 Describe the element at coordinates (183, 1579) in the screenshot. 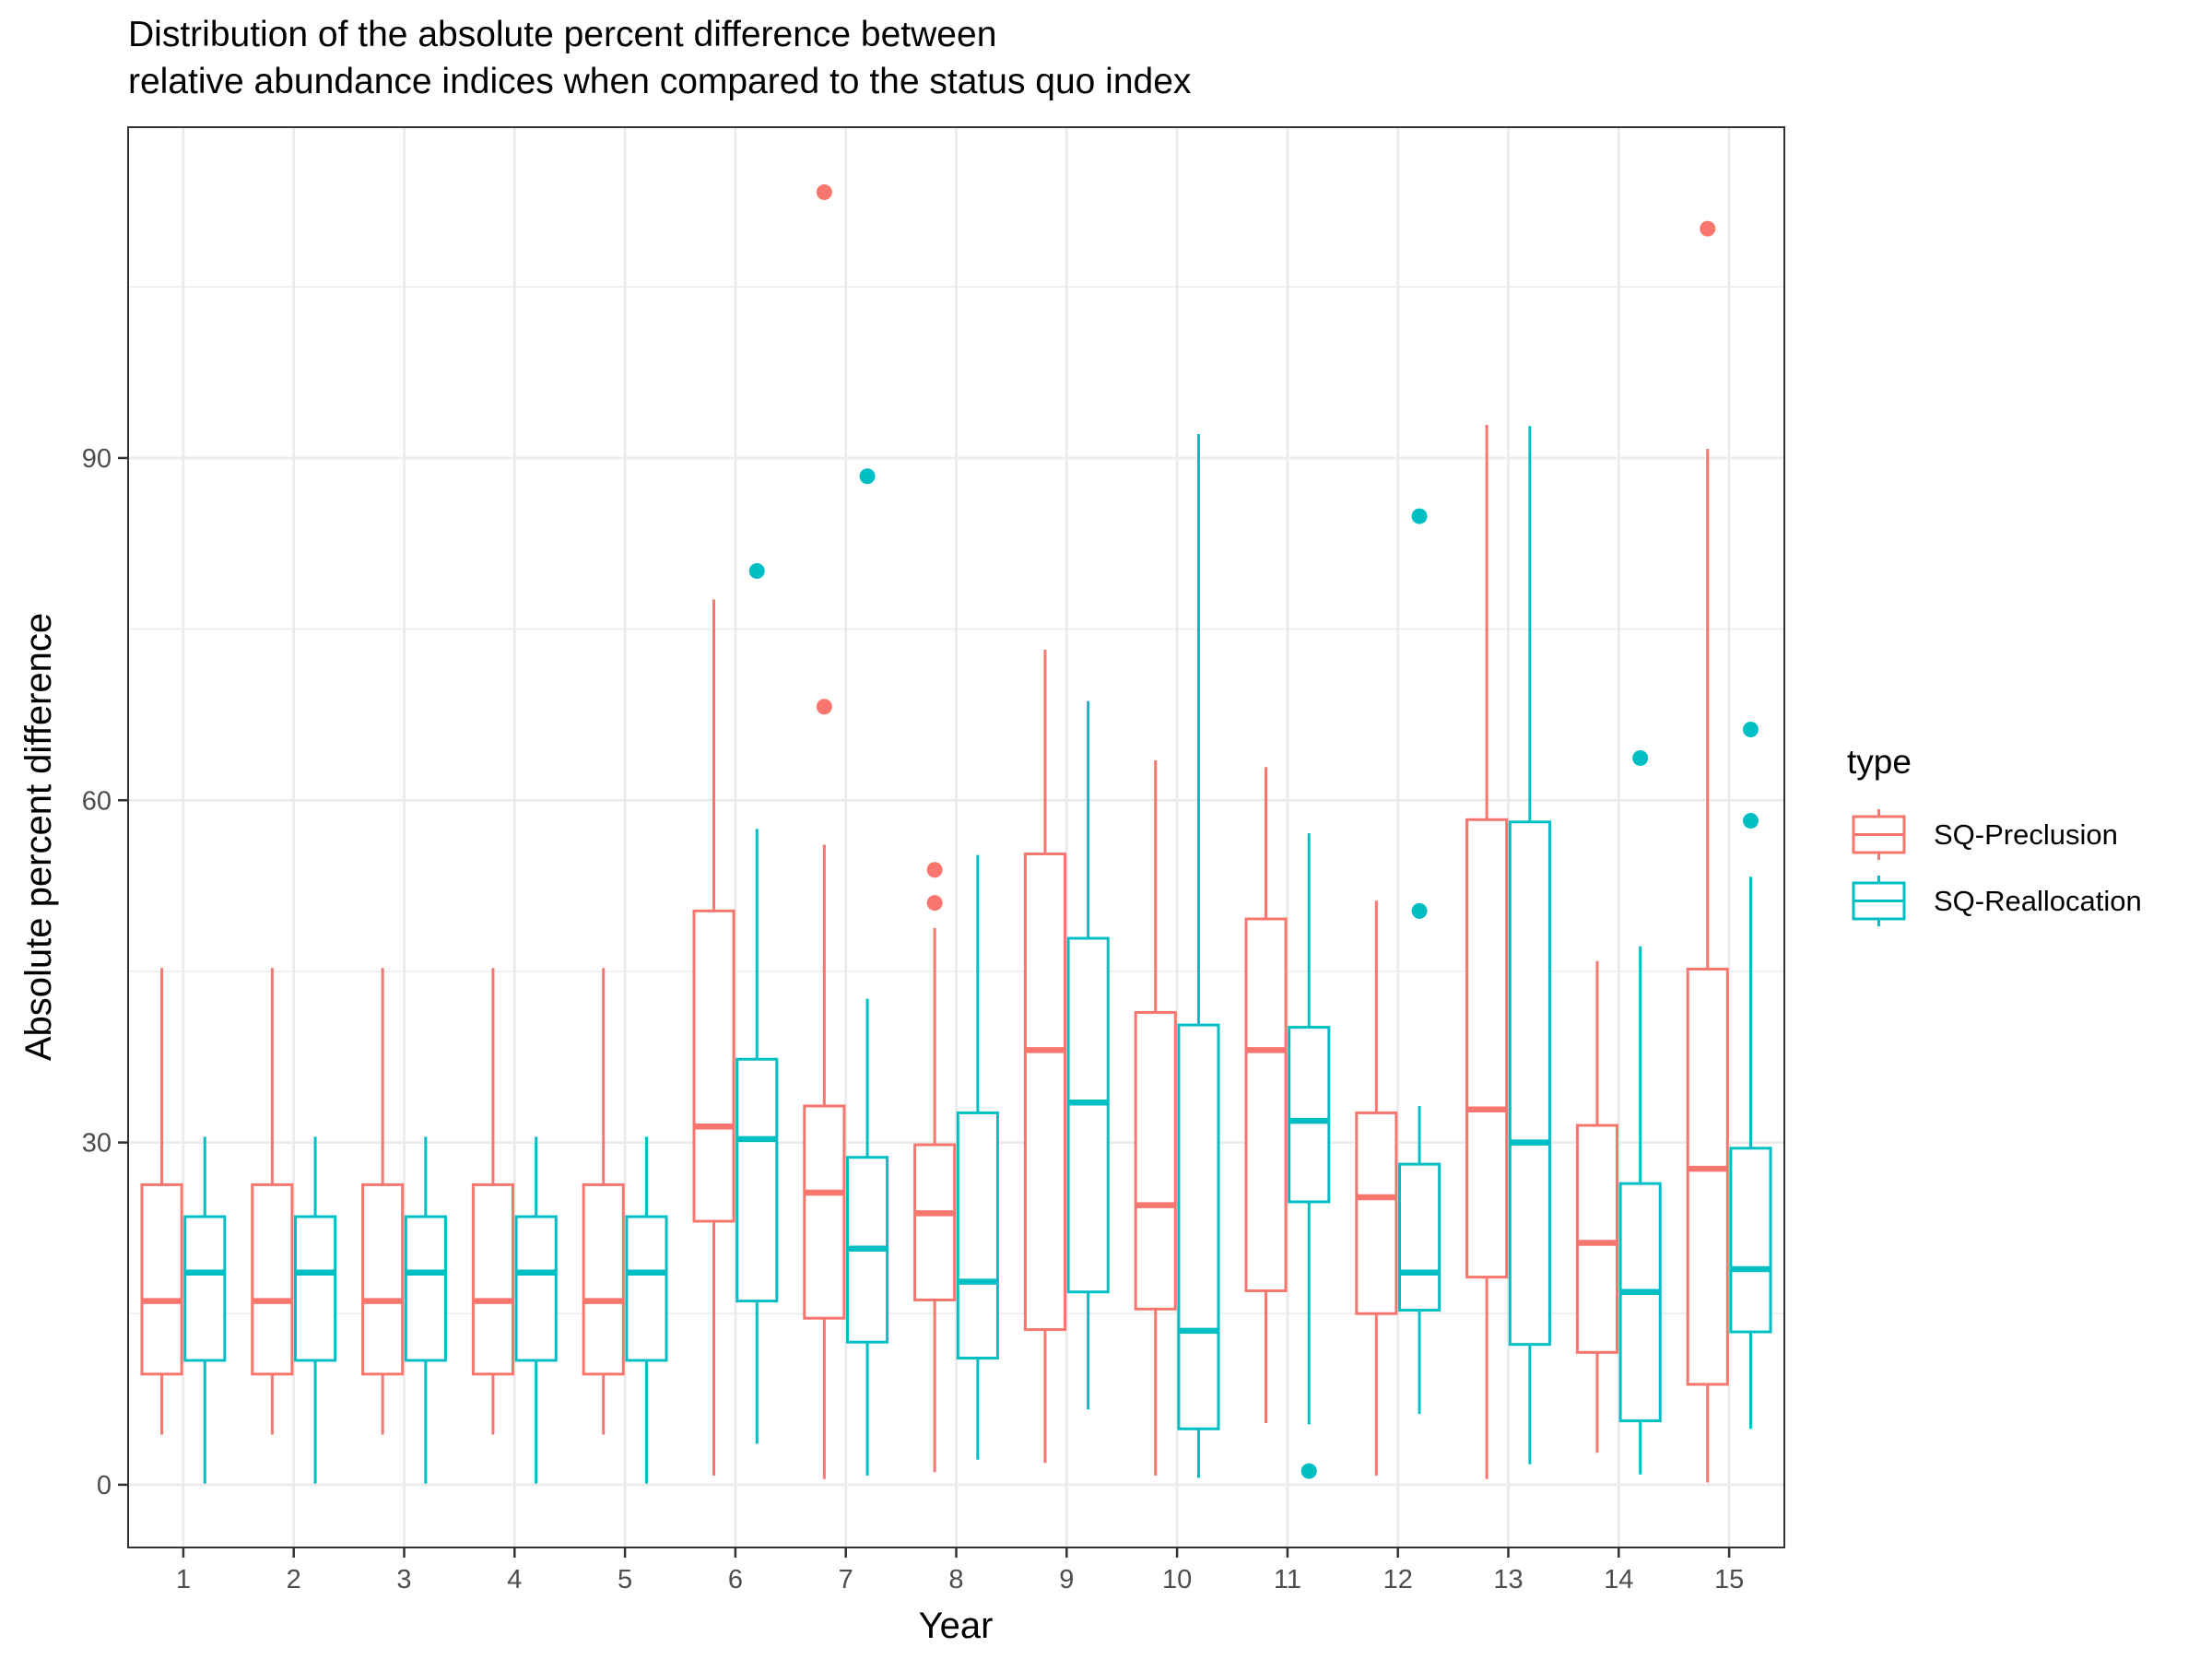

I see `x-tick-label: 1` at that location.